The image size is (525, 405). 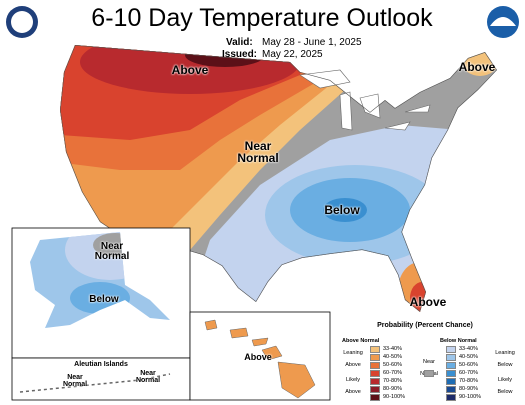 I want to click on hawaii-label: Above, so click(x=258, y=357).